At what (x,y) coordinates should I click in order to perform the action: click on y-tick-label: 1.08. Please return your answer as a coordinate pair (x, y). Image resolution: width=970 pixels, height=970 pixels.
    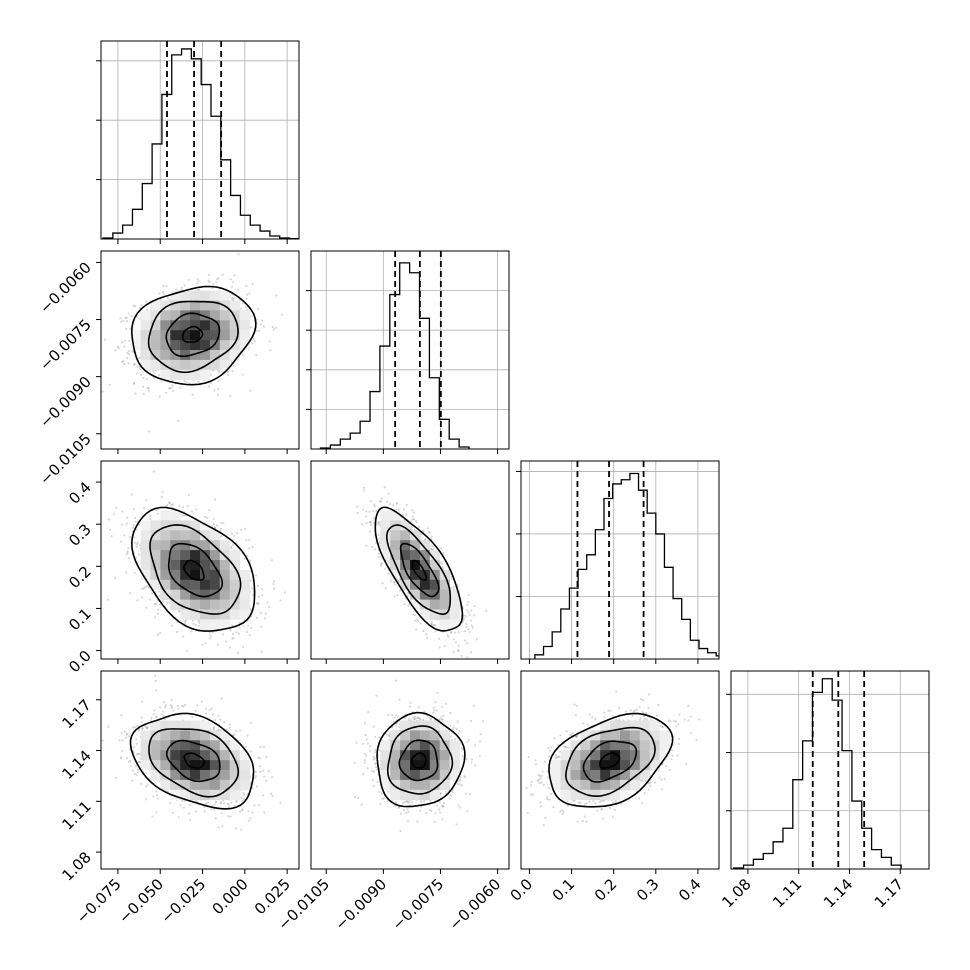
    Looking at the image, I should click on (76, 866).